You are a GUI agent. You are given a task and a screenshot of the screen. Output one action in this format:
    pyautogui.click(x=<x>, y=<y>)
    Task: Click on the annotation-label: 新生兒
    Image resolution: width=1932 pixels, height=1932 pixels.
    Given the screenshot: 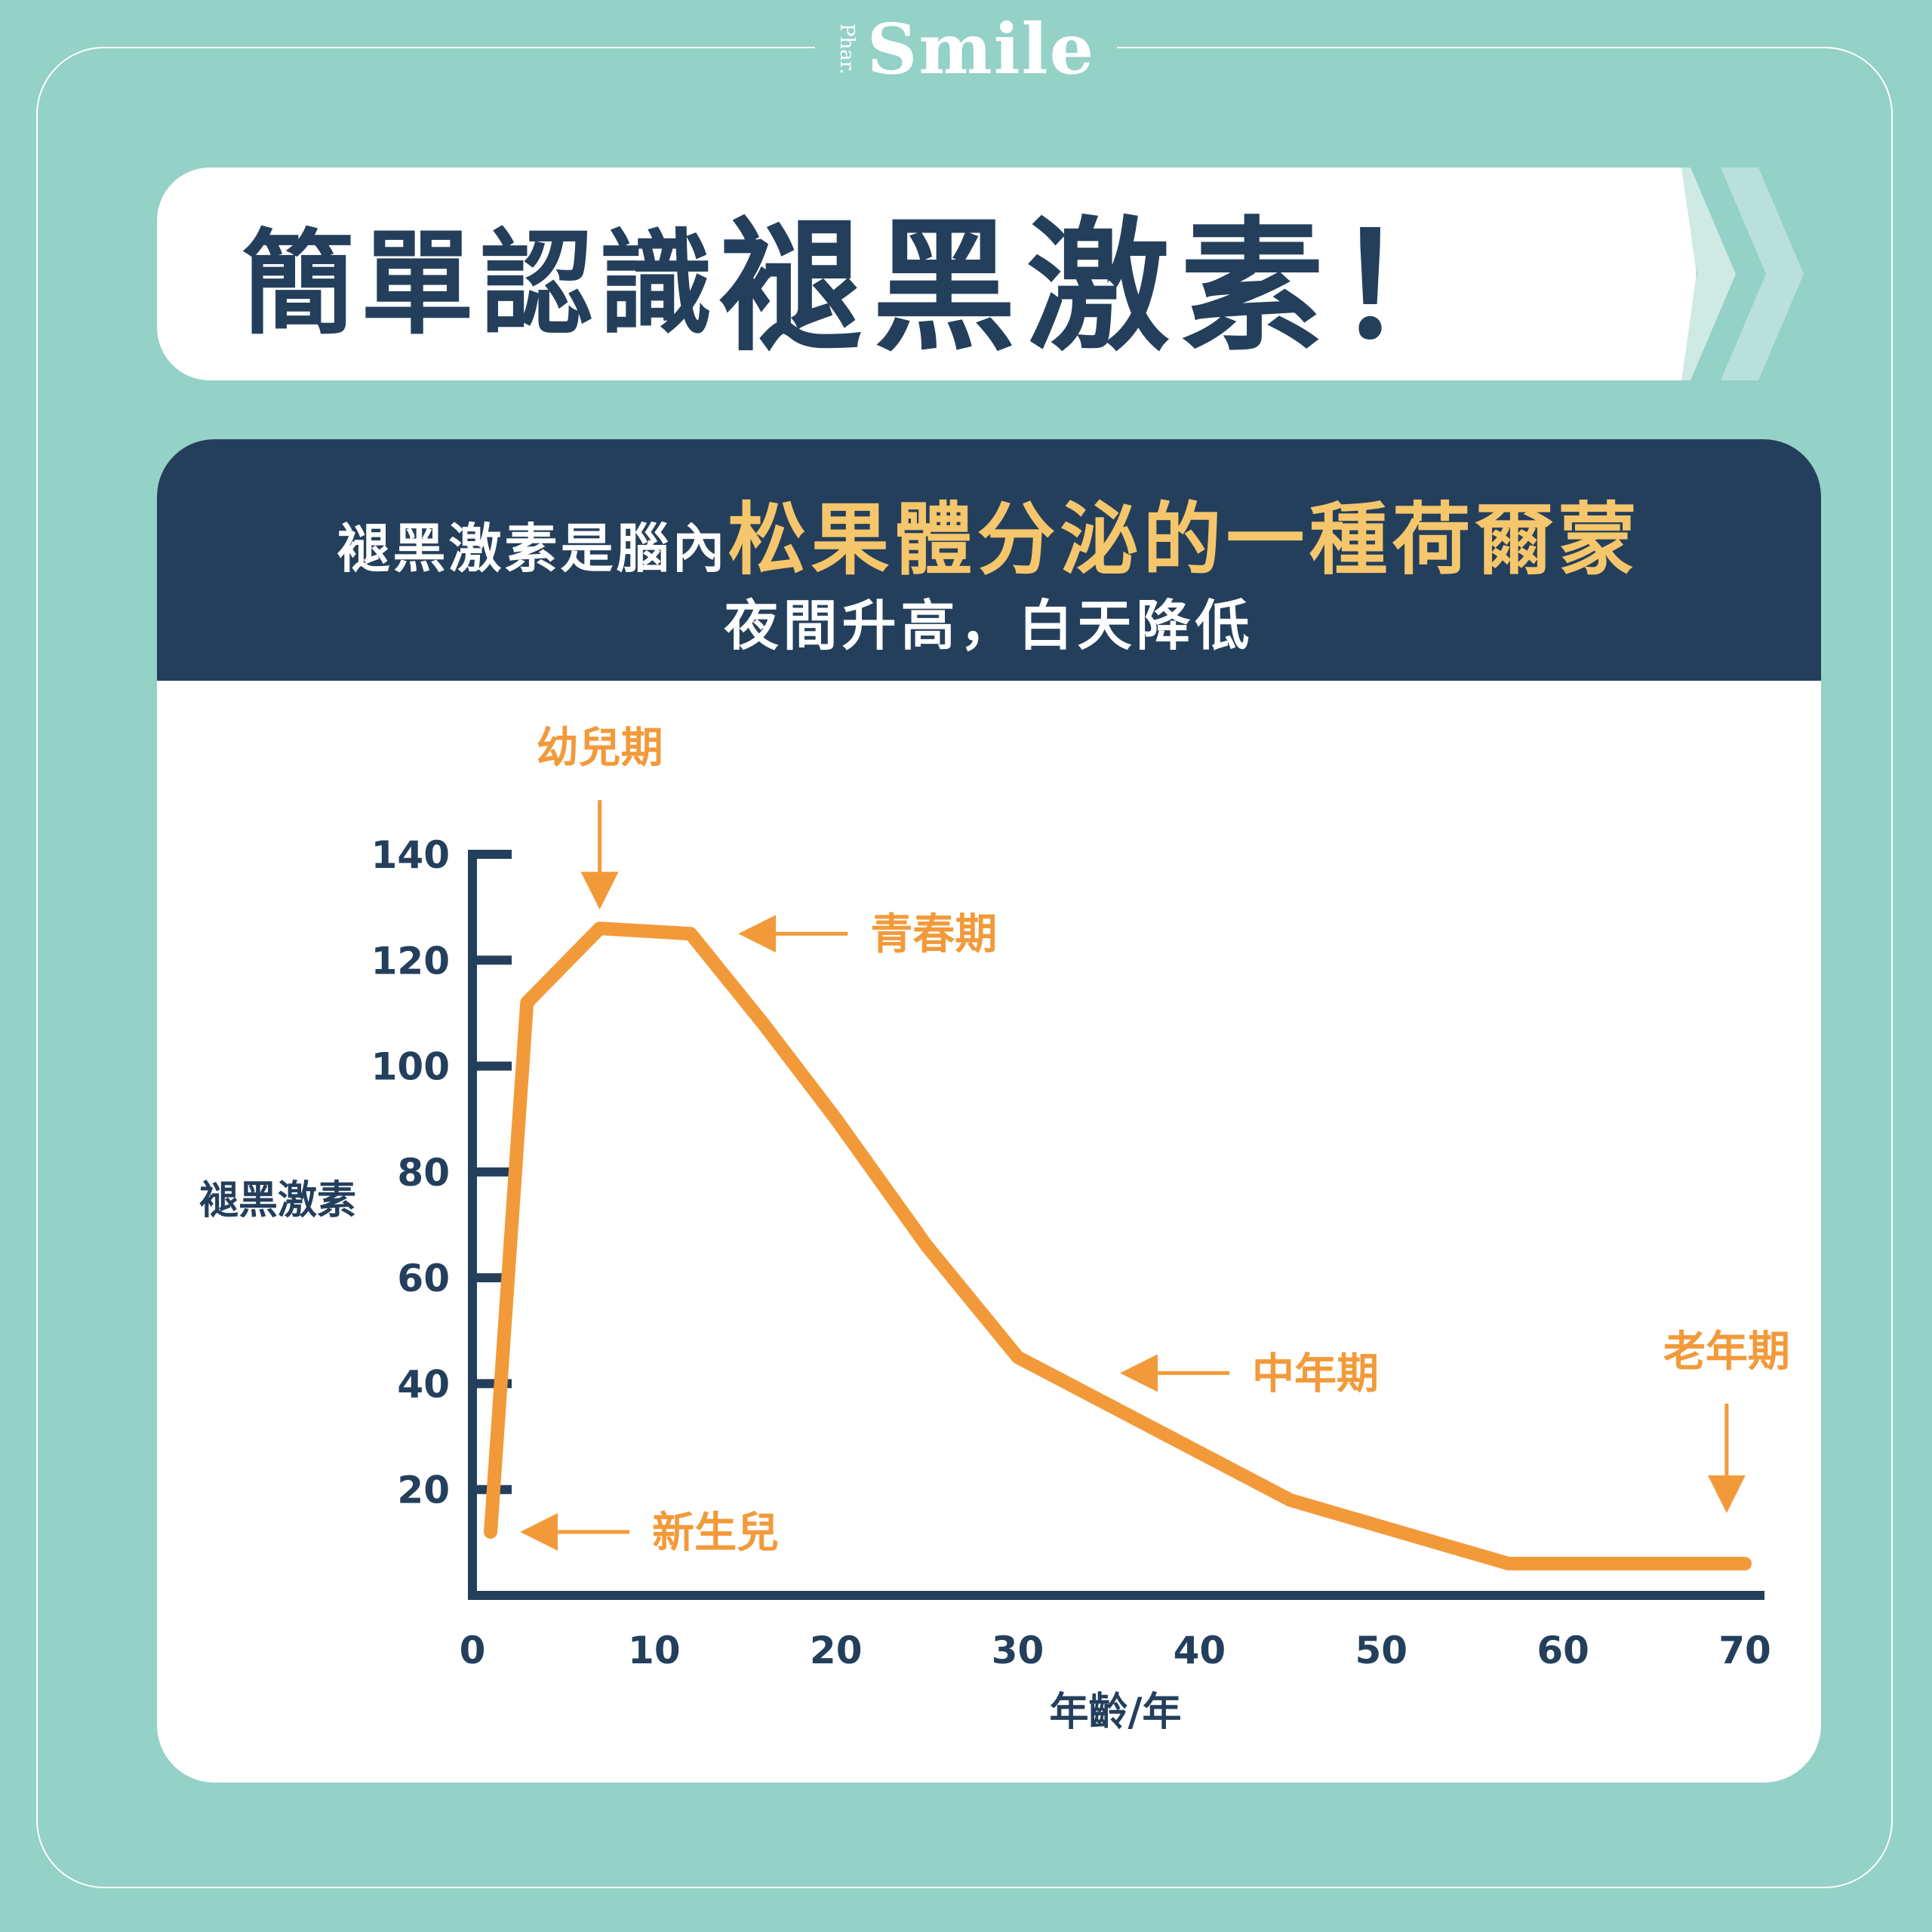 What is the action you would take?
    pyautogui.click(x=715, y=1533)
    